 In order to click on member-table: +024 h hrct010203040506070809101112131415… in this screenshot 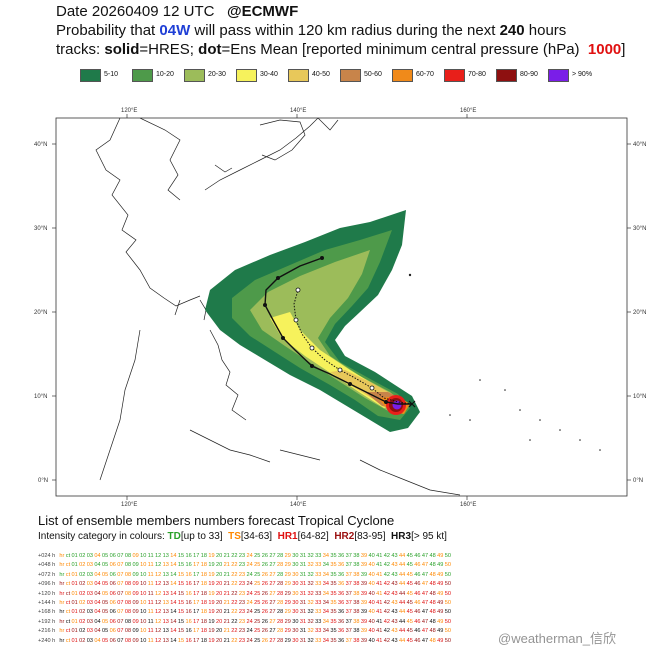, I will do `click(348, 599)`.